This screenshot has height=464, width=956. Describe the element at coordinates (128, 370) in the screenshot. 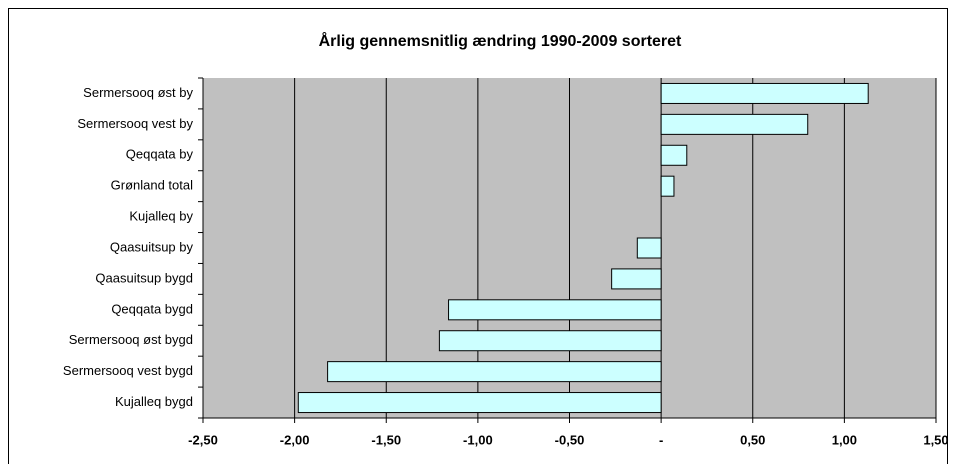

I see `y-tick-label: Sermersooq vest bygd` at that location.